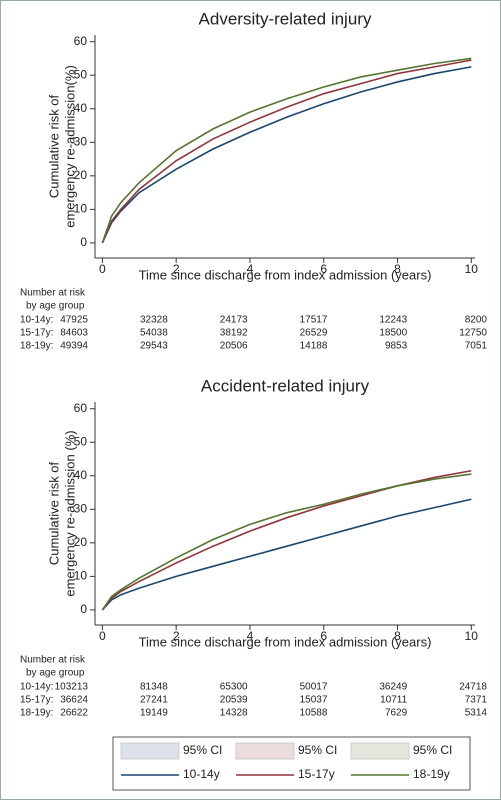 The height and width of the screenshot is (800, 501). Describe the element at coordinates (154, 700) in the screenshot. I see `risk-count: 27241` at that location.